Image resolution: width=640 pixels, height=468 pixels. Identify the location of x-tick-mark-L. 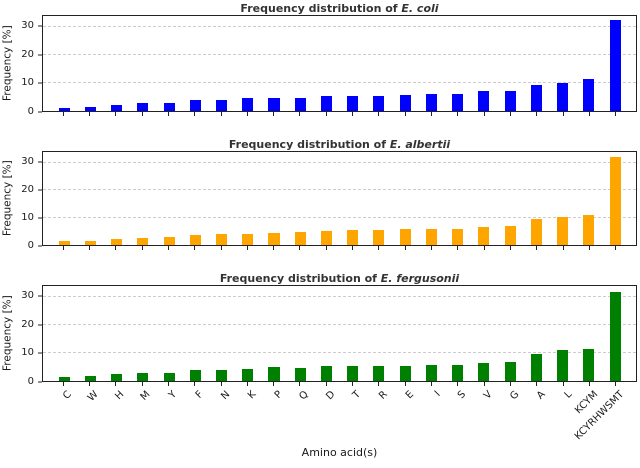
(563, 384).